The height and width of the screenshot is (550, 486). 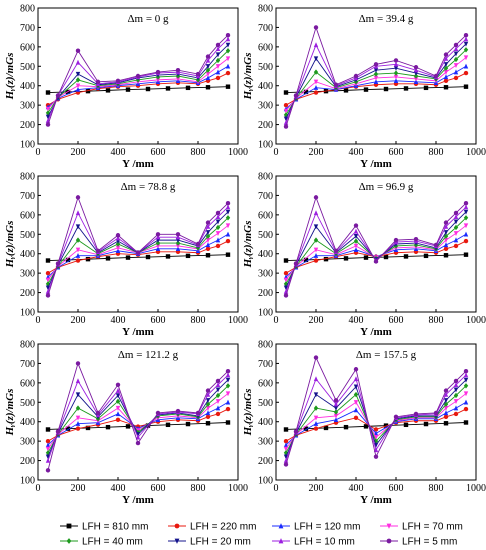 I want to click on plot-frame, so click(x=138, y=76).